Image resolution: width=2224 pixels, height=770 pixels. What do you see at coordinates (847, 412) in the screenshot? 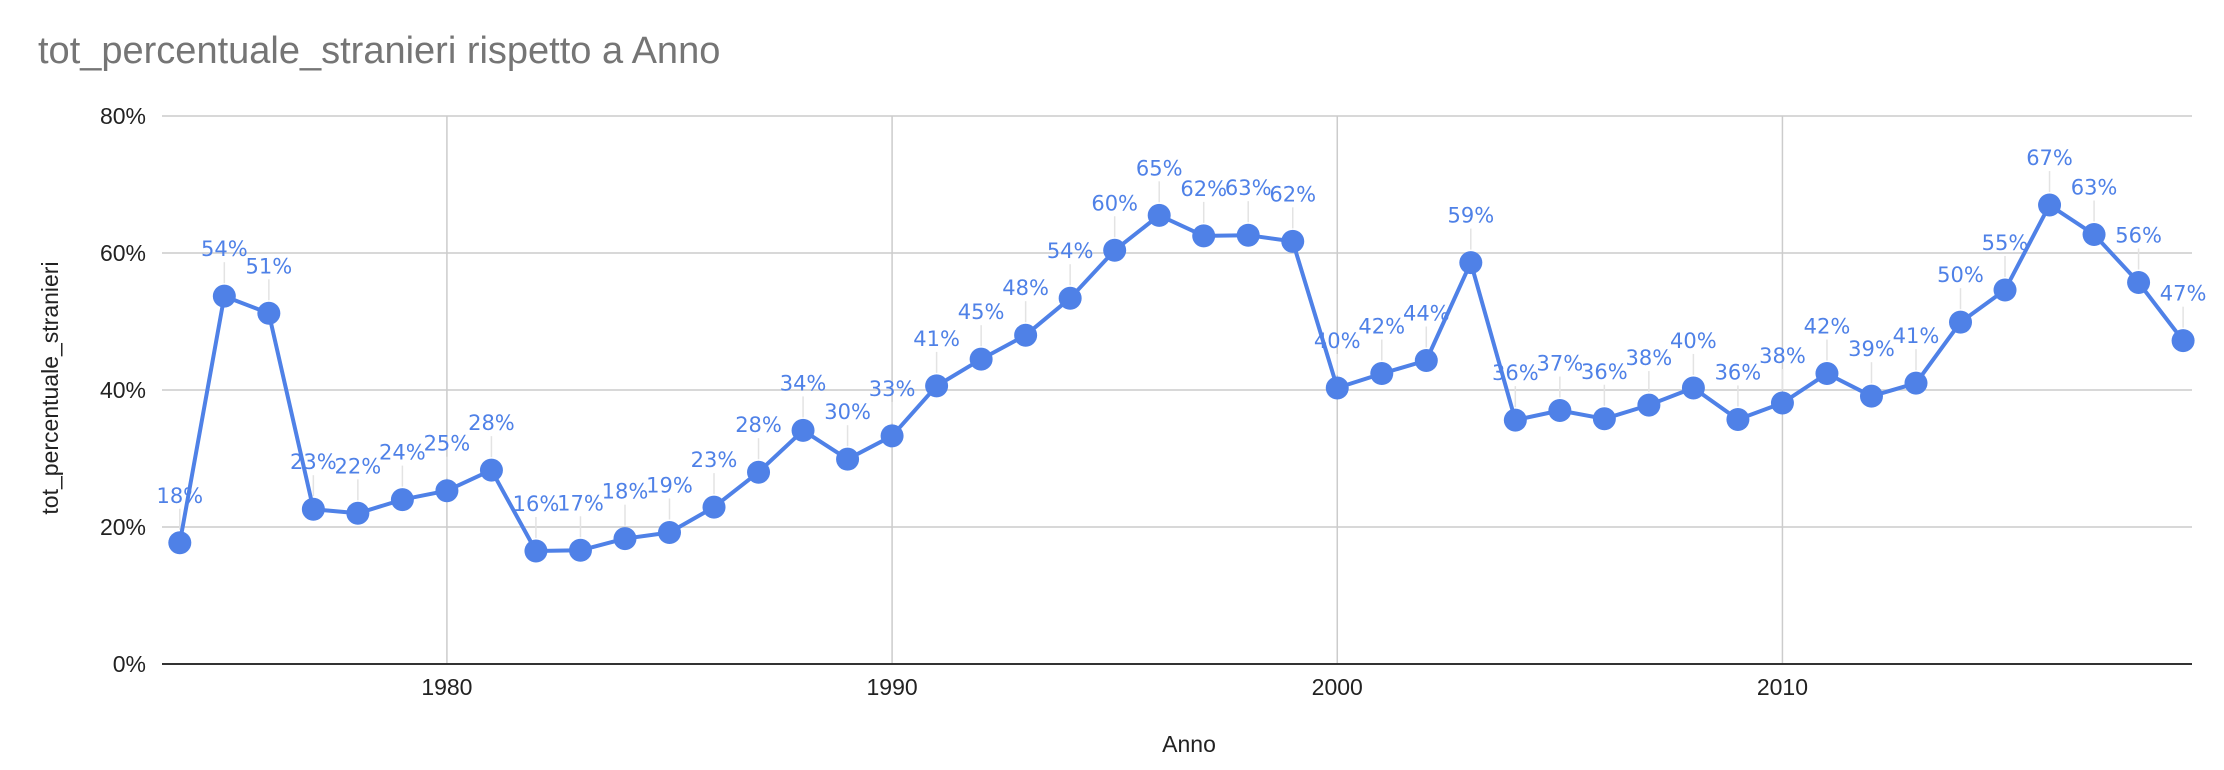
I see `data-label: 30%` at bounding box center [847, 412].